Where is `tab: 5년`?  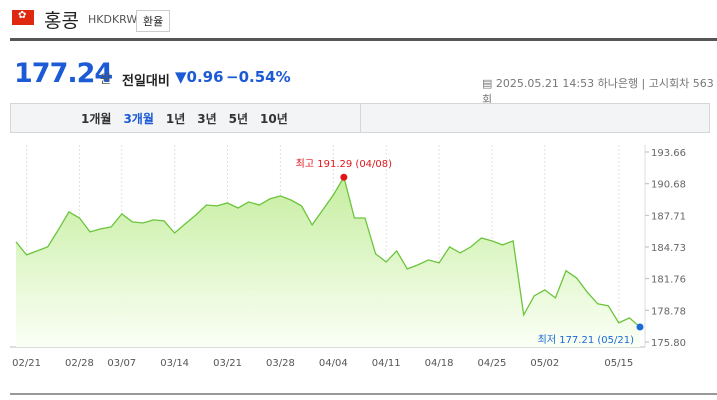
tab: 5년 is located at coordinates (238, 118).